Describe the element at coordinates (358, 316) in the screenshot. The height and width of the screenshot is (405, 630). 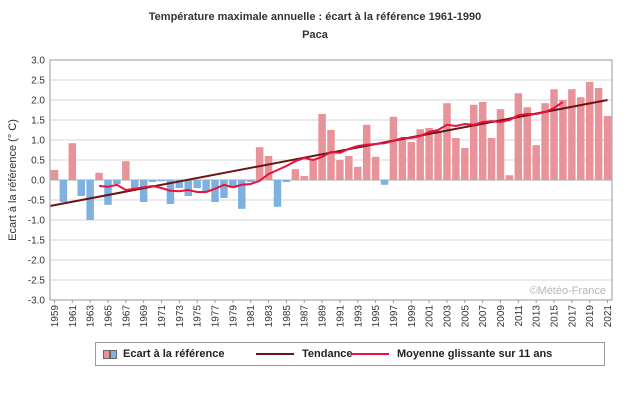
I see `x-tick-label: 1993` at that location.